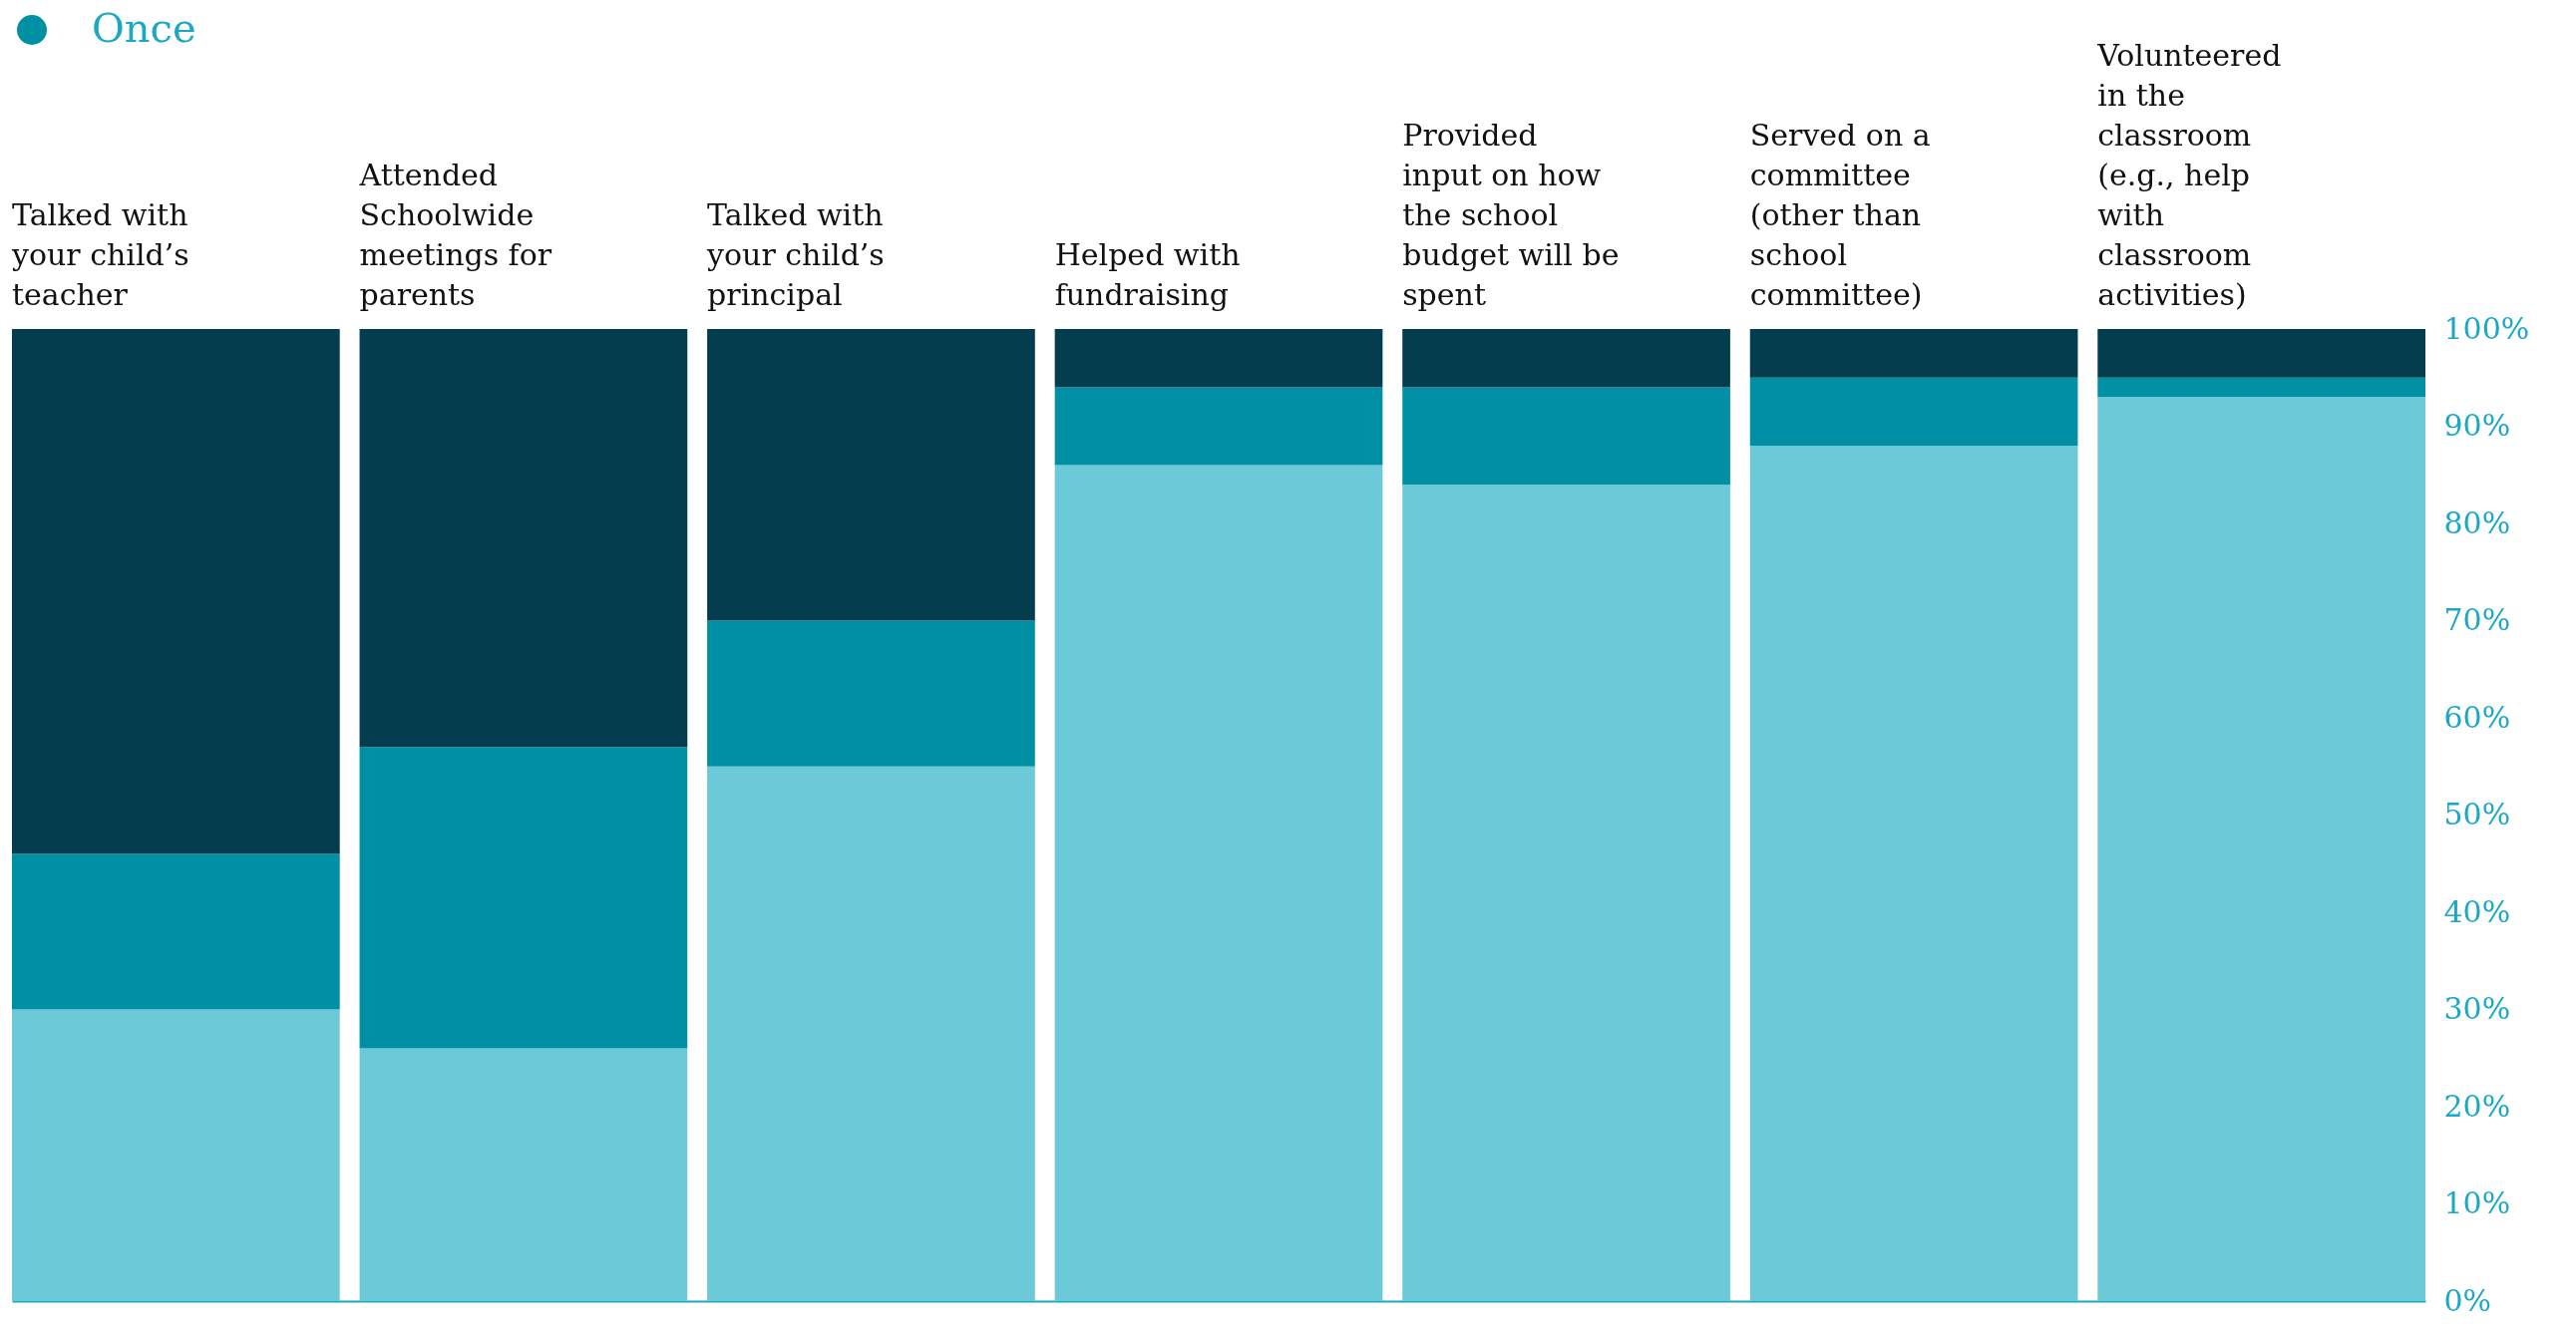  I want to click on y-tick-label: 60%, so click(2477, 717).